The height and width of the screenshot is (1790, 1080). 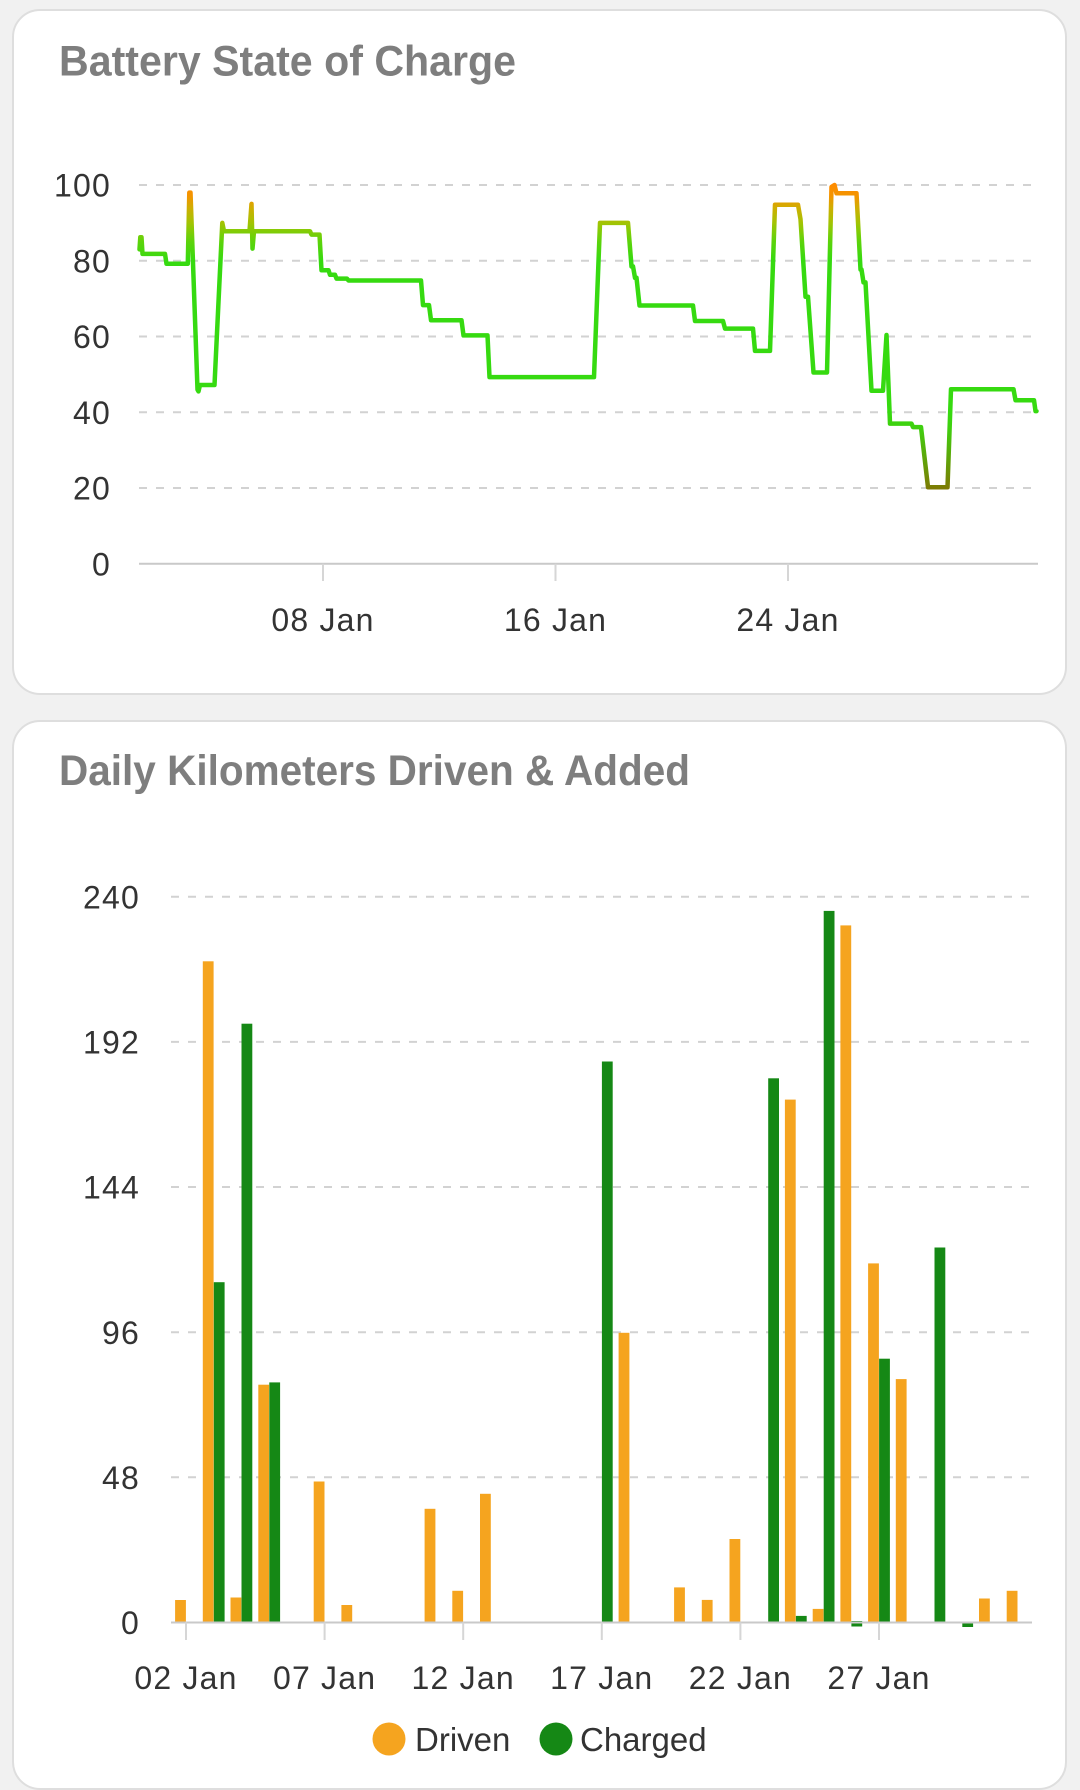 What do you see at coordinates (740, 1678) in the screenshot?
I see `svg-text: 22 Jan` at bounding box center [740, 1678].